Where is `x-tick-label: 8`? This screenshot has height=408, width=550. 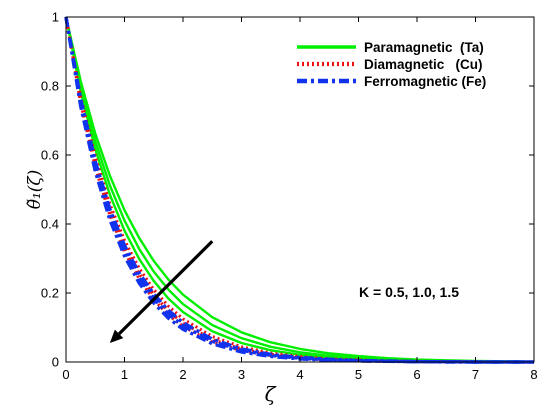
x-tick-label: 8 is located at coordinates (533, 374).